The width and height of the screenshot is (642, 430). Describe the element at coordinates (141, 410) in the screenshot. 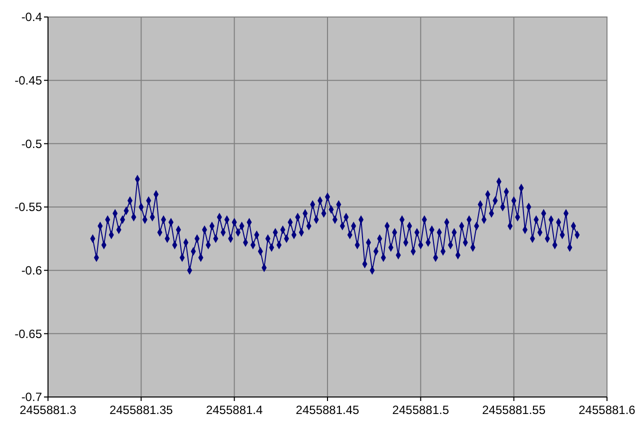

I see `x-tick-label: 2455881.35` at that location.